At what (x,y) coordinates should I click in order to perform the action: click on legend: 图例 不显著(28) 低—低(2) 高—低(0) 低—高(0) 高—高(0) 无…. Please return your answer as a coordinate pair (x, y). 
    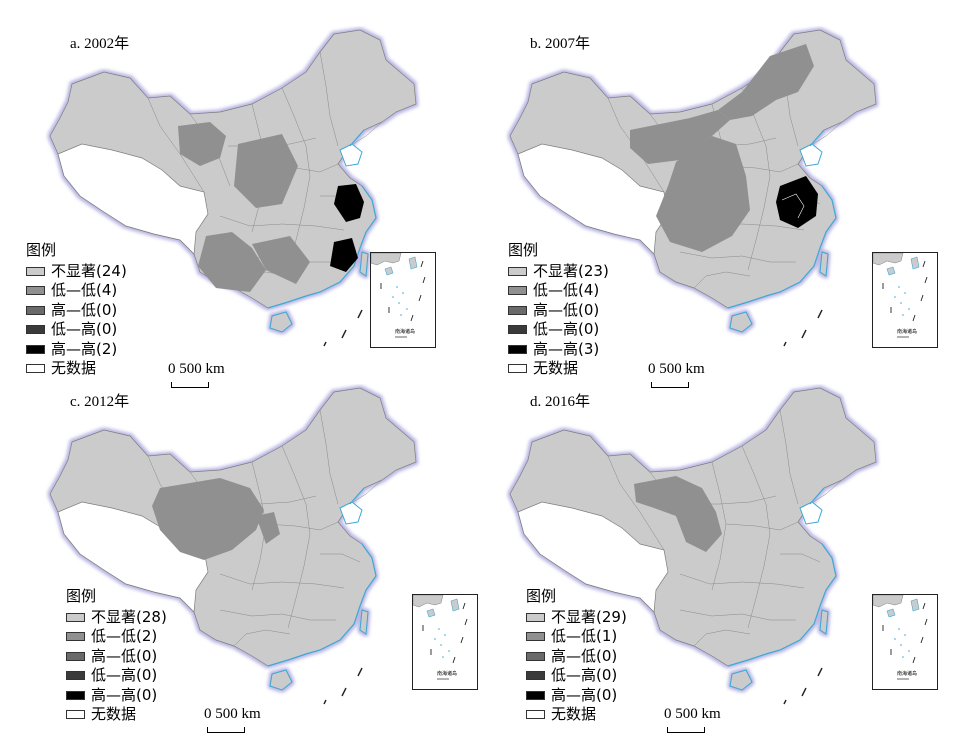
    Looking at the image, I should click on (116, 656).